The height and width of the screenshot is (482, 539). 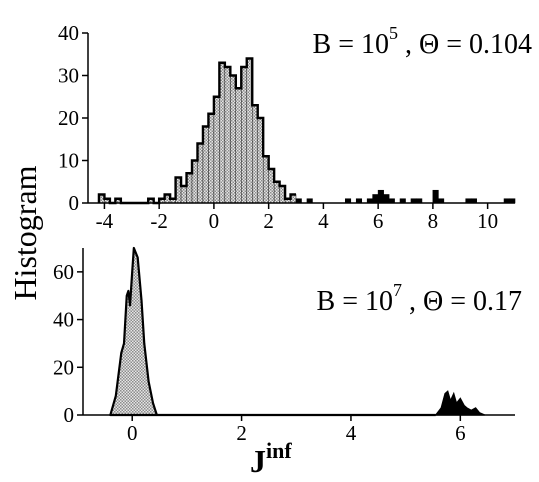 What do you see at coordinates (68, 161) in the screenshot?
I see `top-y-tick-label: 10` at bounding box center [68, 161].